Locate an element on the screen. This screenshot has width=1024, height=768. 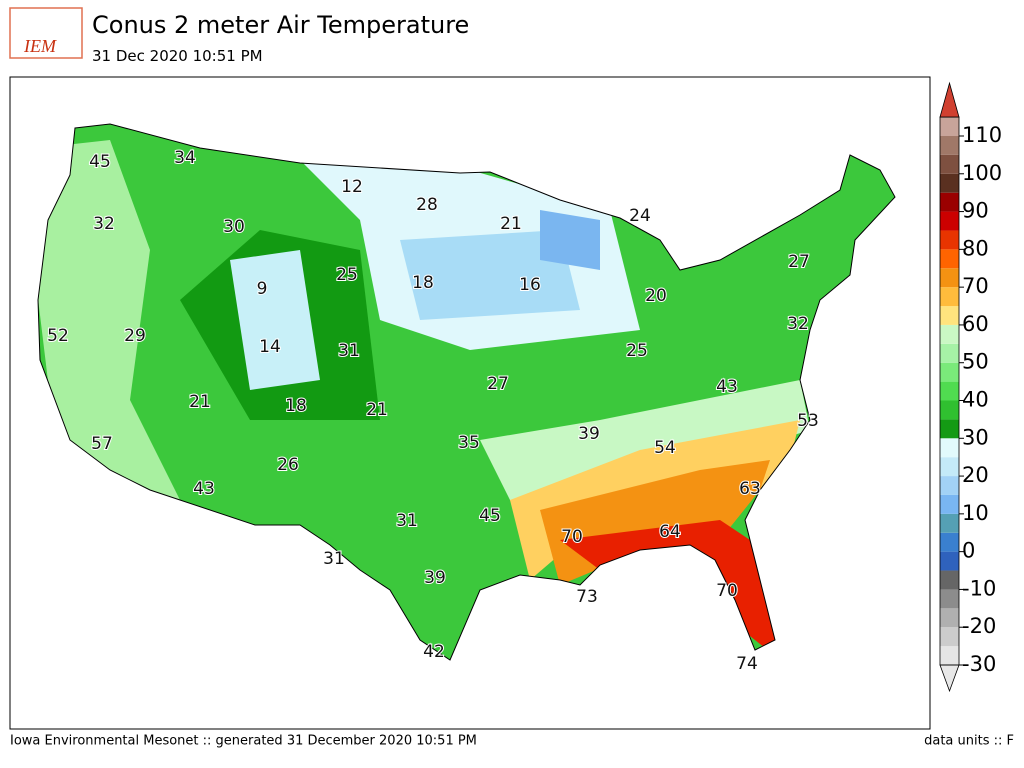
colorbar-tick-label: 70 is located at coordinates (975, 286).